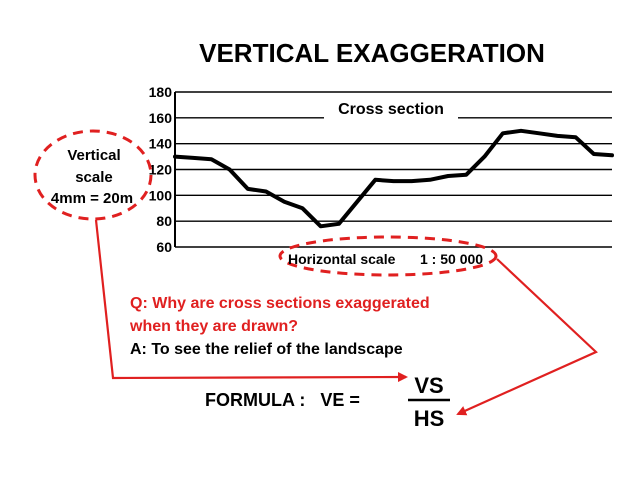 Image resolution: width=638 pixels, height=477 pixels. Describe the element at coordinates (161, 144) in the screenshot. I see `y-tick-label-140: 140` at that location.